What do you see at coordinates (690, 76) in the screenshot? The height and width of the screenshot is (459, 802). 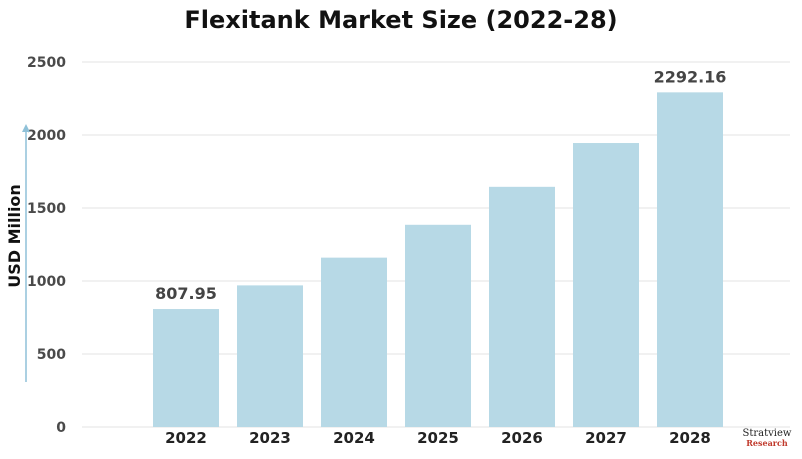 I see `data-label: 2292.16` at bounding box center [690, 76].